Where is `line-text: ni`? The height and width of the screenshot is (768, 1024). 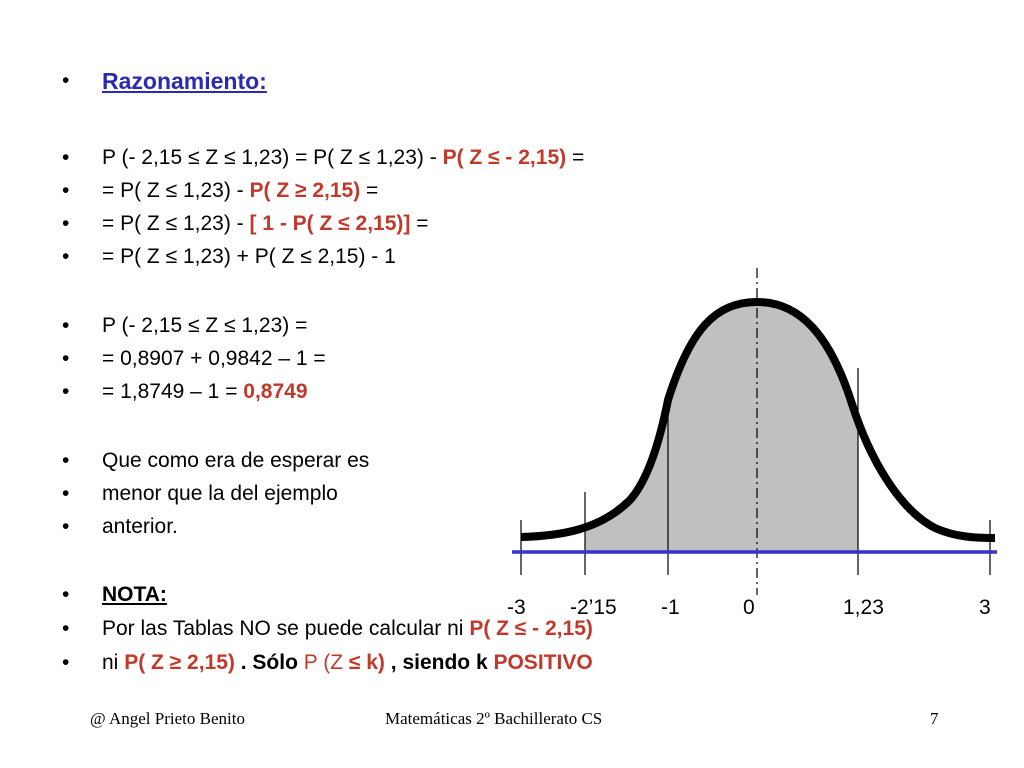 line-text: ni is located at coordinates (113, 662).